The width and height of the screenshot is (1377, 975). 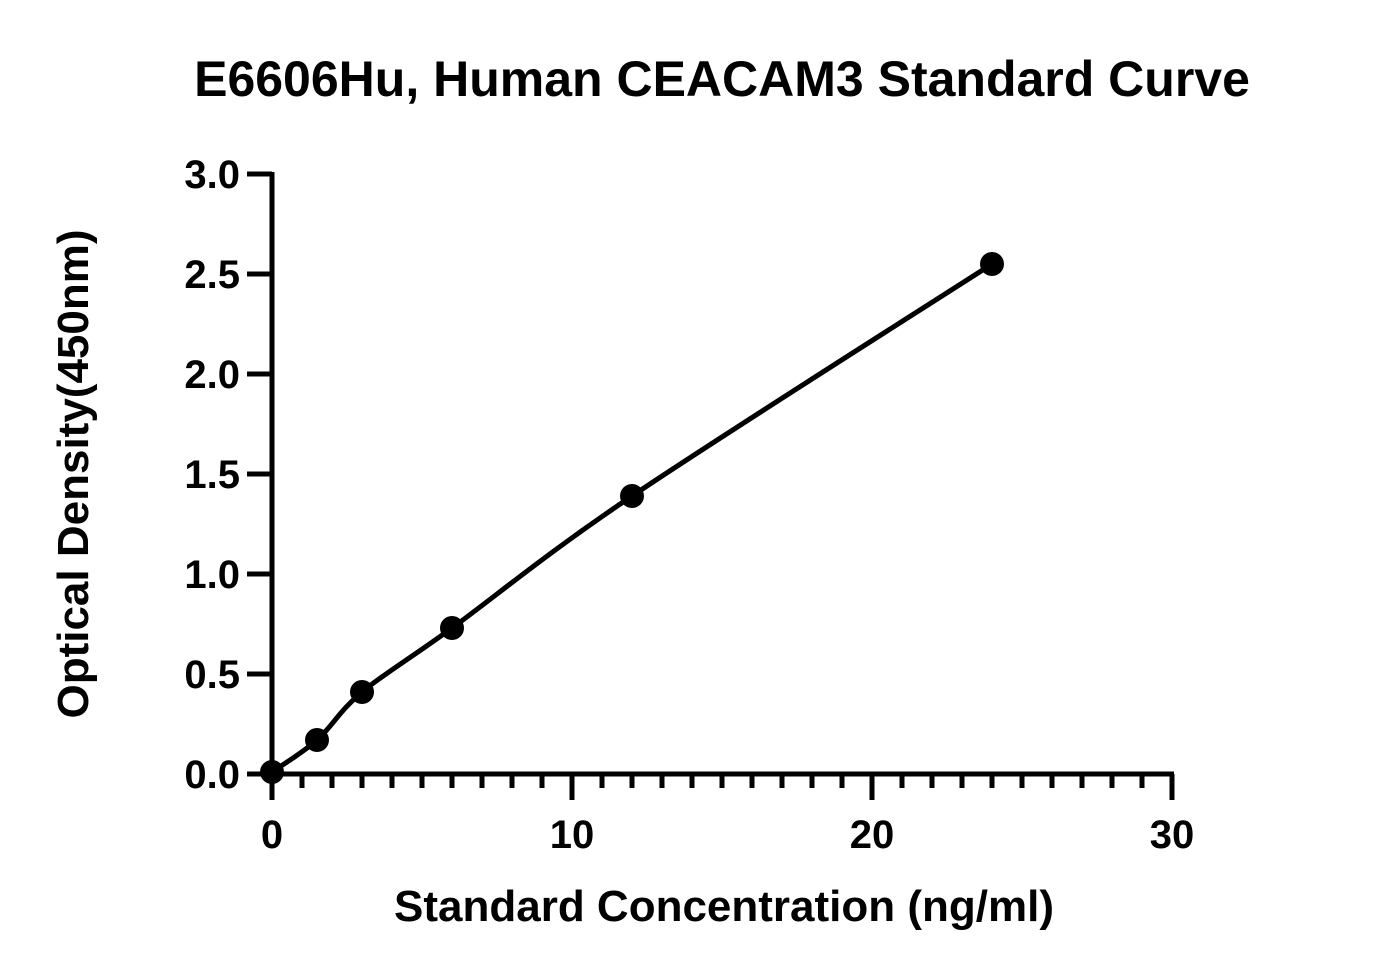 What do you see at coordinates (212, 575) in the screenshot?
I see `y-tick-label: 1.0` at bounding box center [212, 575].